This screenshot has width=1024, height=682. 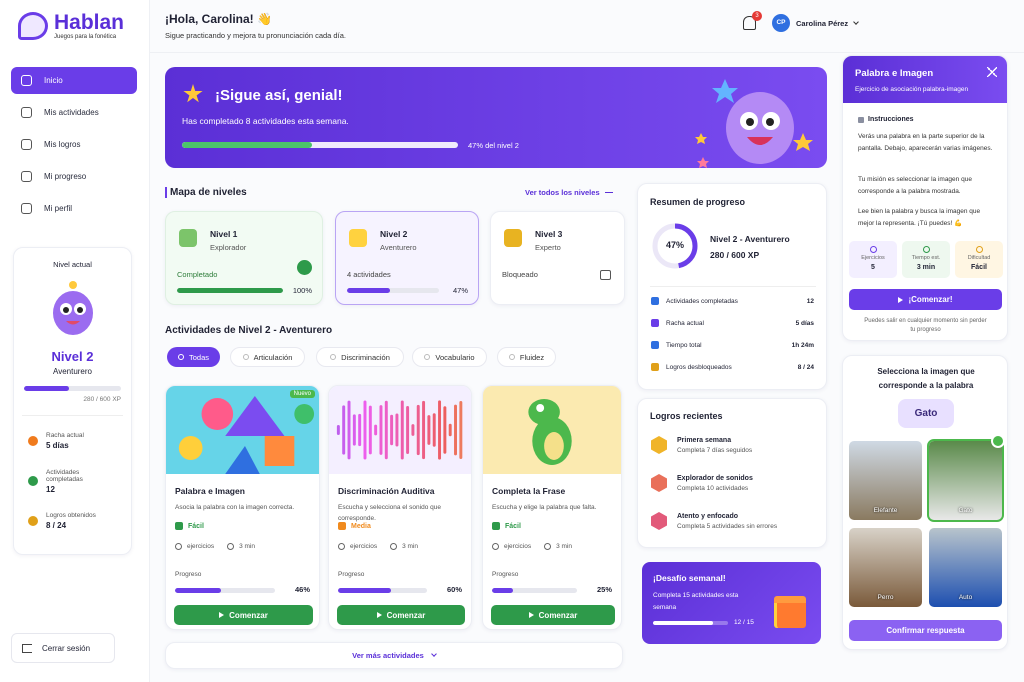 I want to click on image-option: Elefante, so click(x=885, y=480).